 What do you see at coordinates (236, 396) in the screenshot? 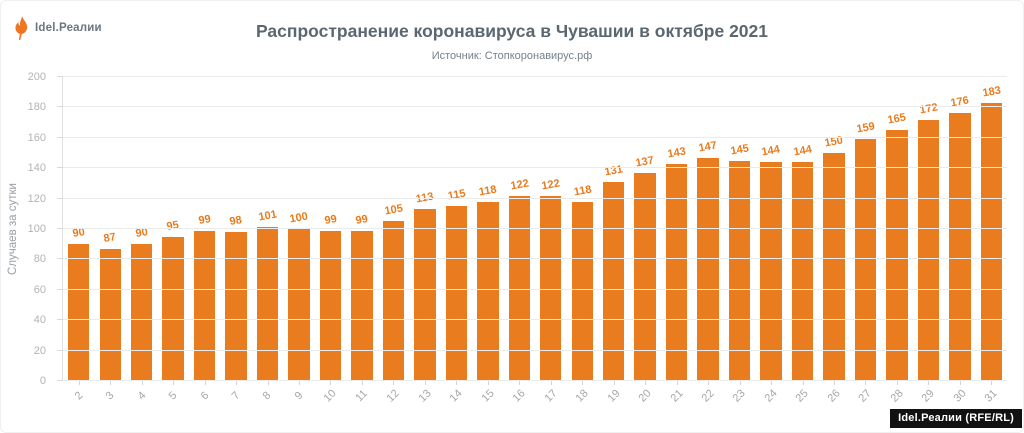
I see `x-tick-label: 7` at bounding box center [236, 396].